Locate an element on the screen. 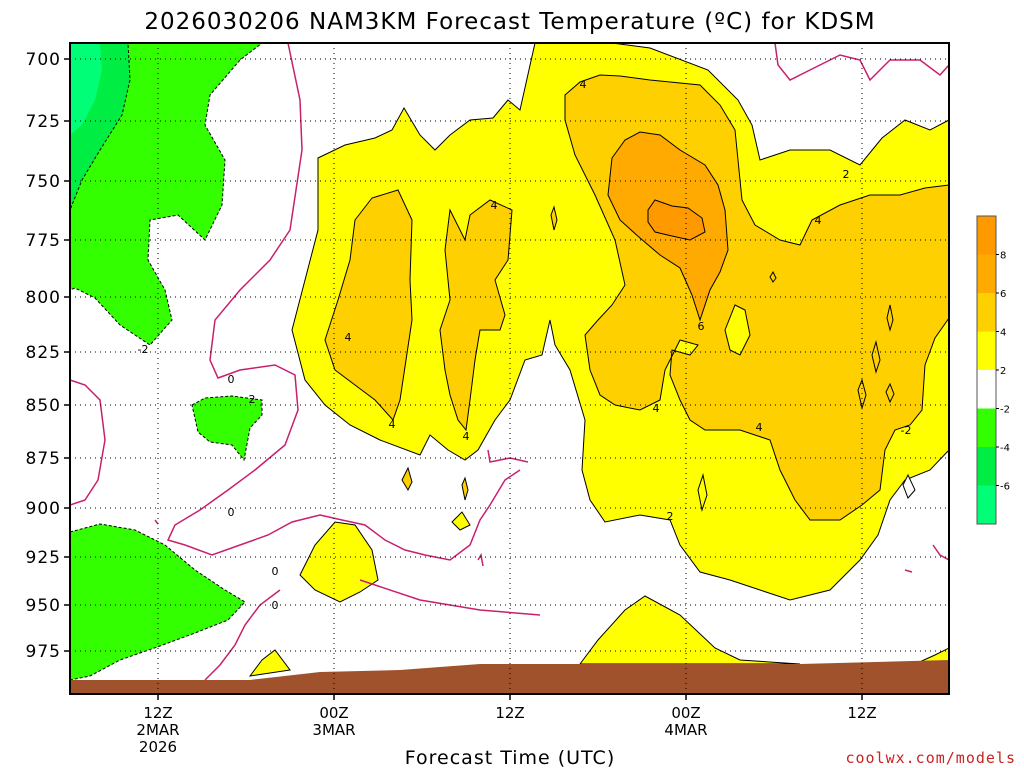 The height and width of the screenshot is (768, 1024). credit-text: coolwx.com/models is located at coordinates (930, 758).